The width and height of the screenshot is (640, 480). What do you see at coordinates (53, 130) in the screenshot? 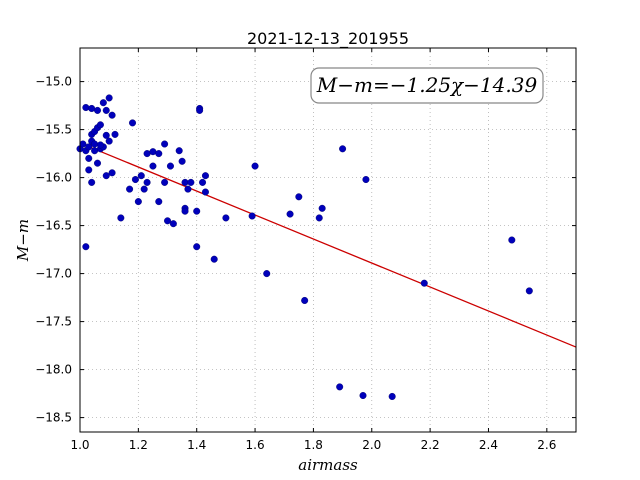
I see `y-tick-label: −15.5` at bounding box center [53, 130].